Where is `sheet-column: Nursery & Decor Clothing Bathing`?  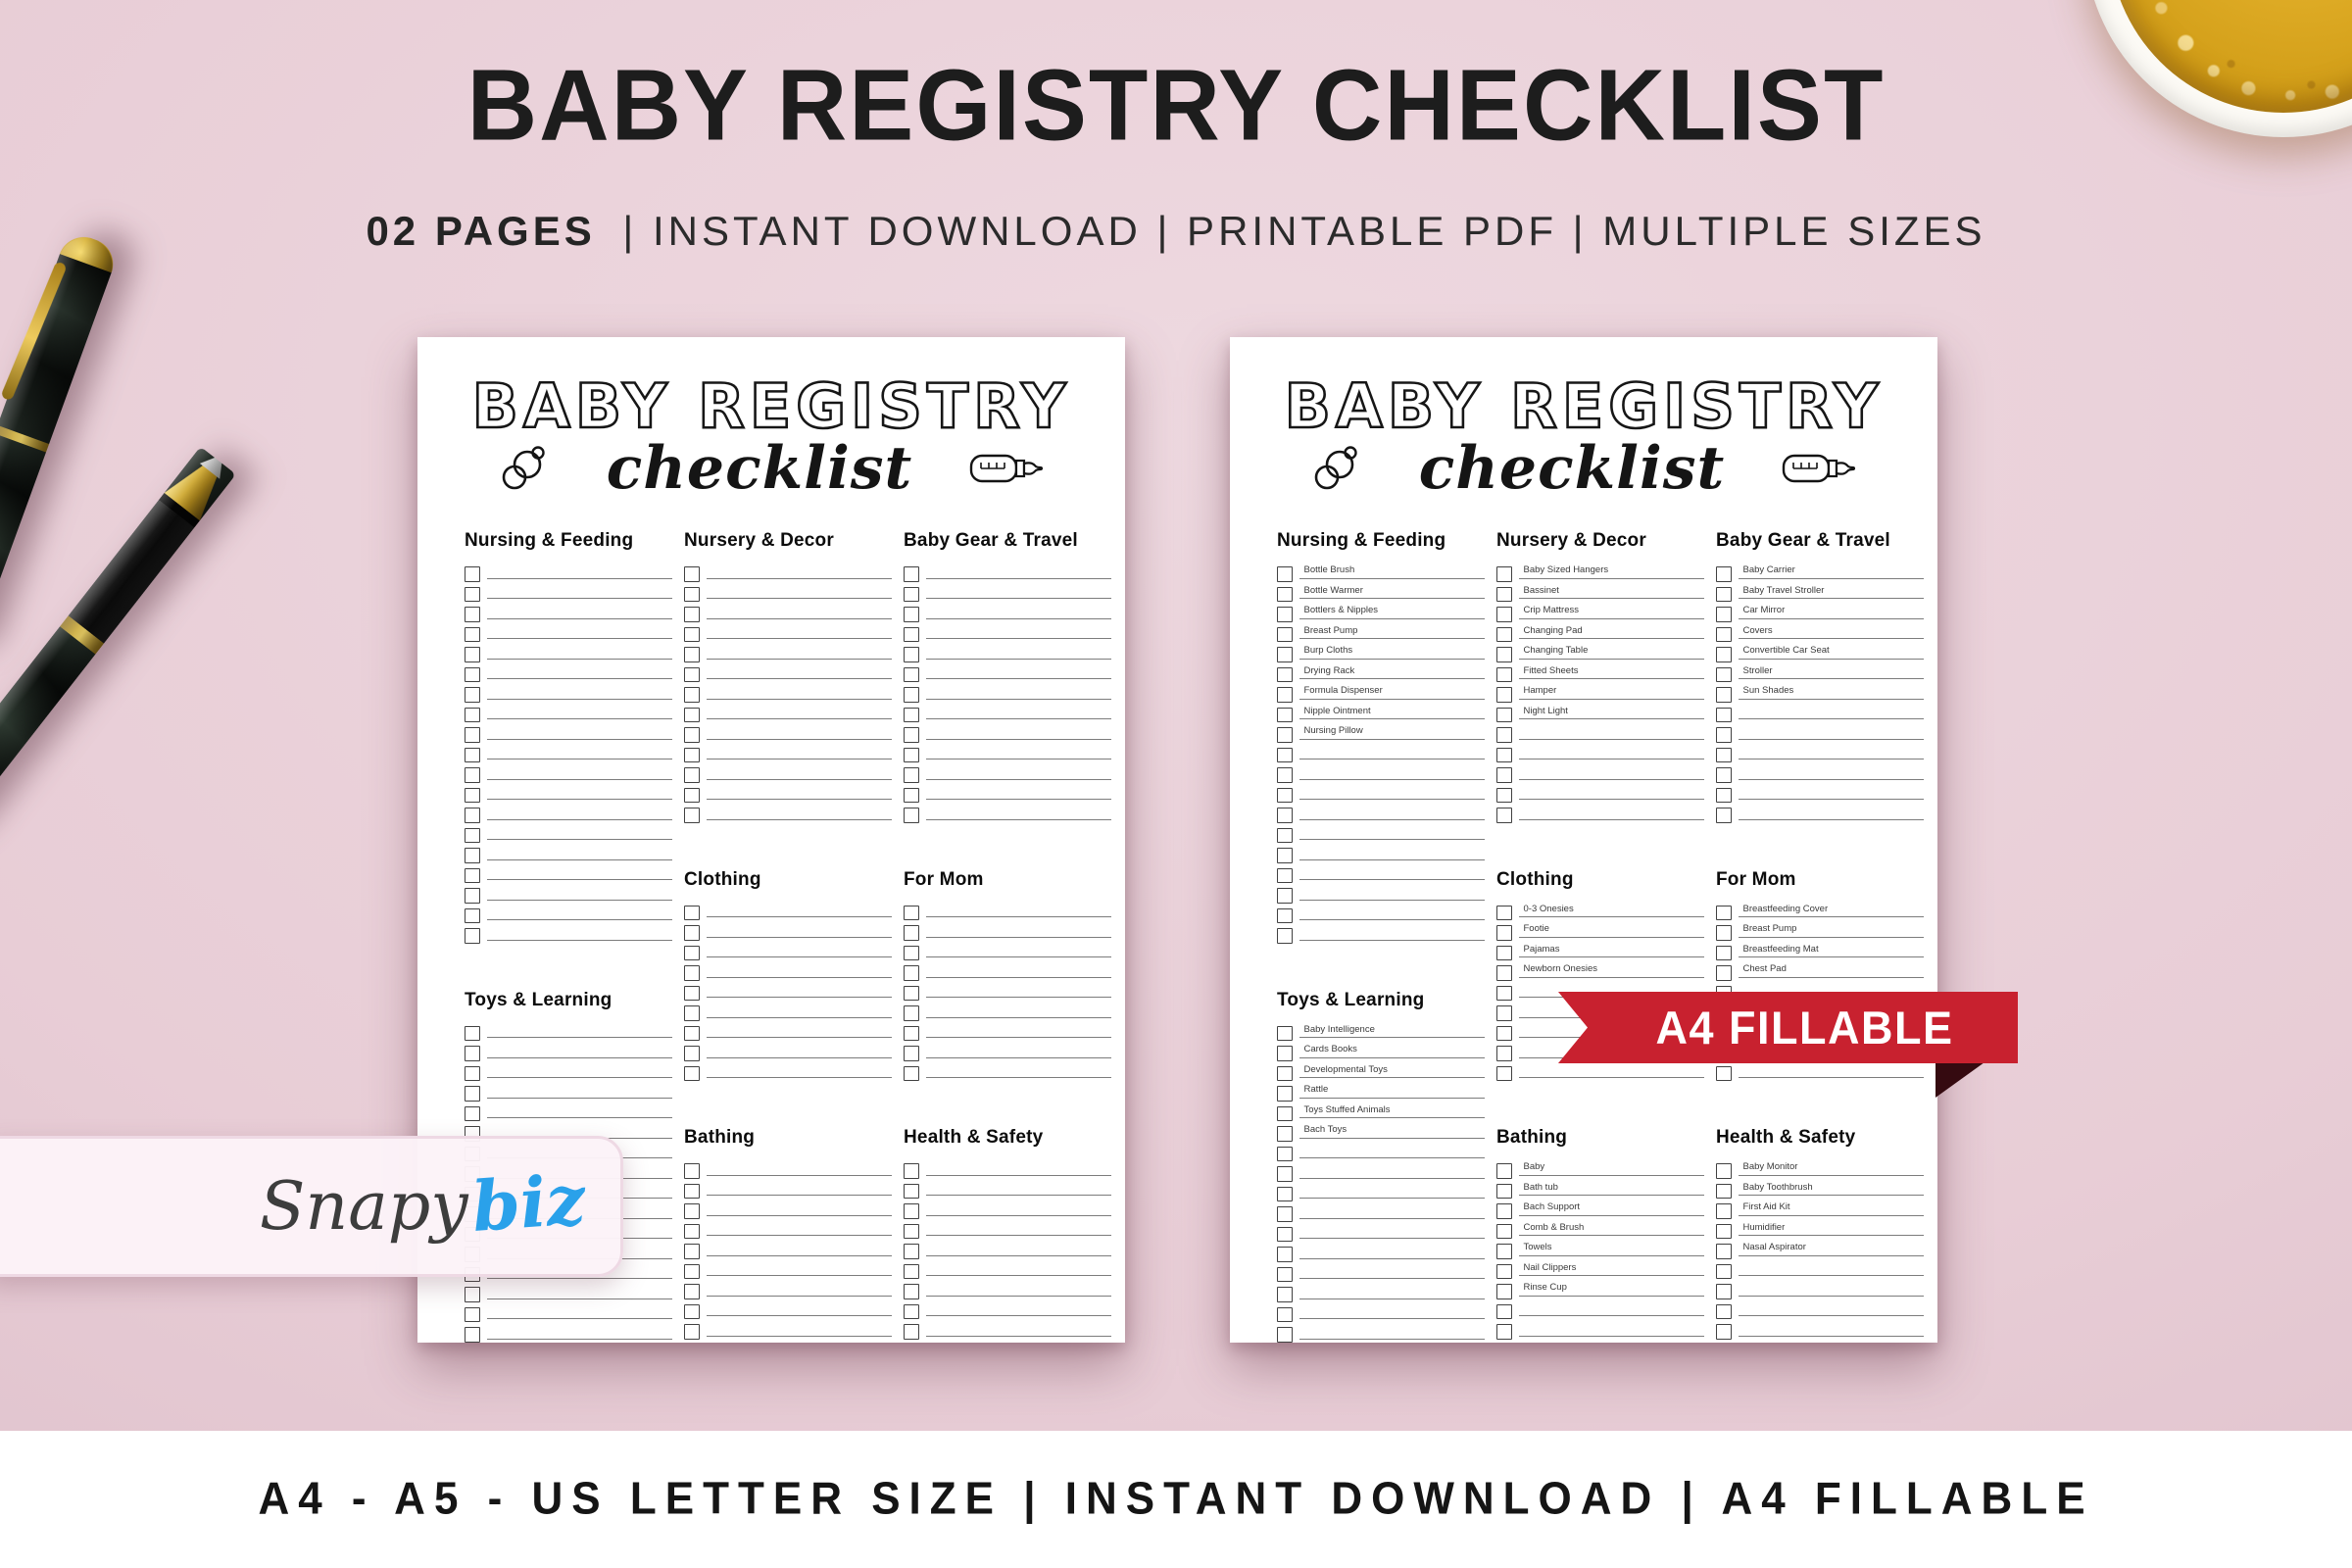 sheet-column: Nursery & Decor Clothing Bathing is located at coordinates (788, 935).